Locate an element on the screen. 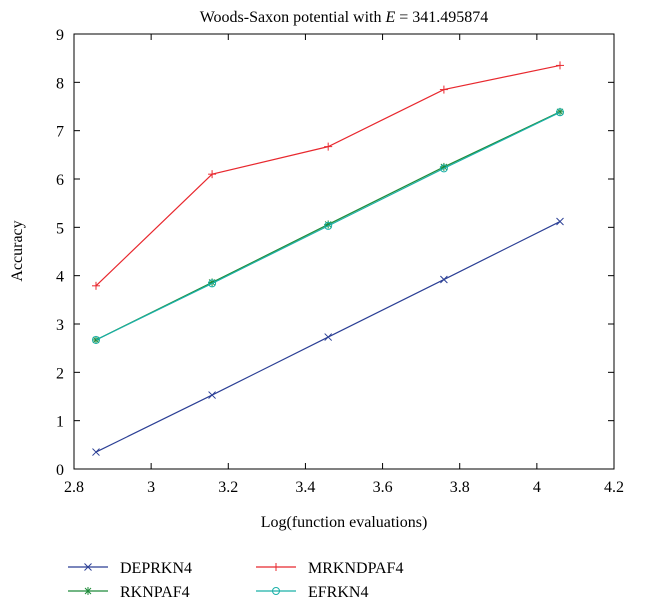  legend-label: DEPRKN4 is located at coordinates (156, 568).